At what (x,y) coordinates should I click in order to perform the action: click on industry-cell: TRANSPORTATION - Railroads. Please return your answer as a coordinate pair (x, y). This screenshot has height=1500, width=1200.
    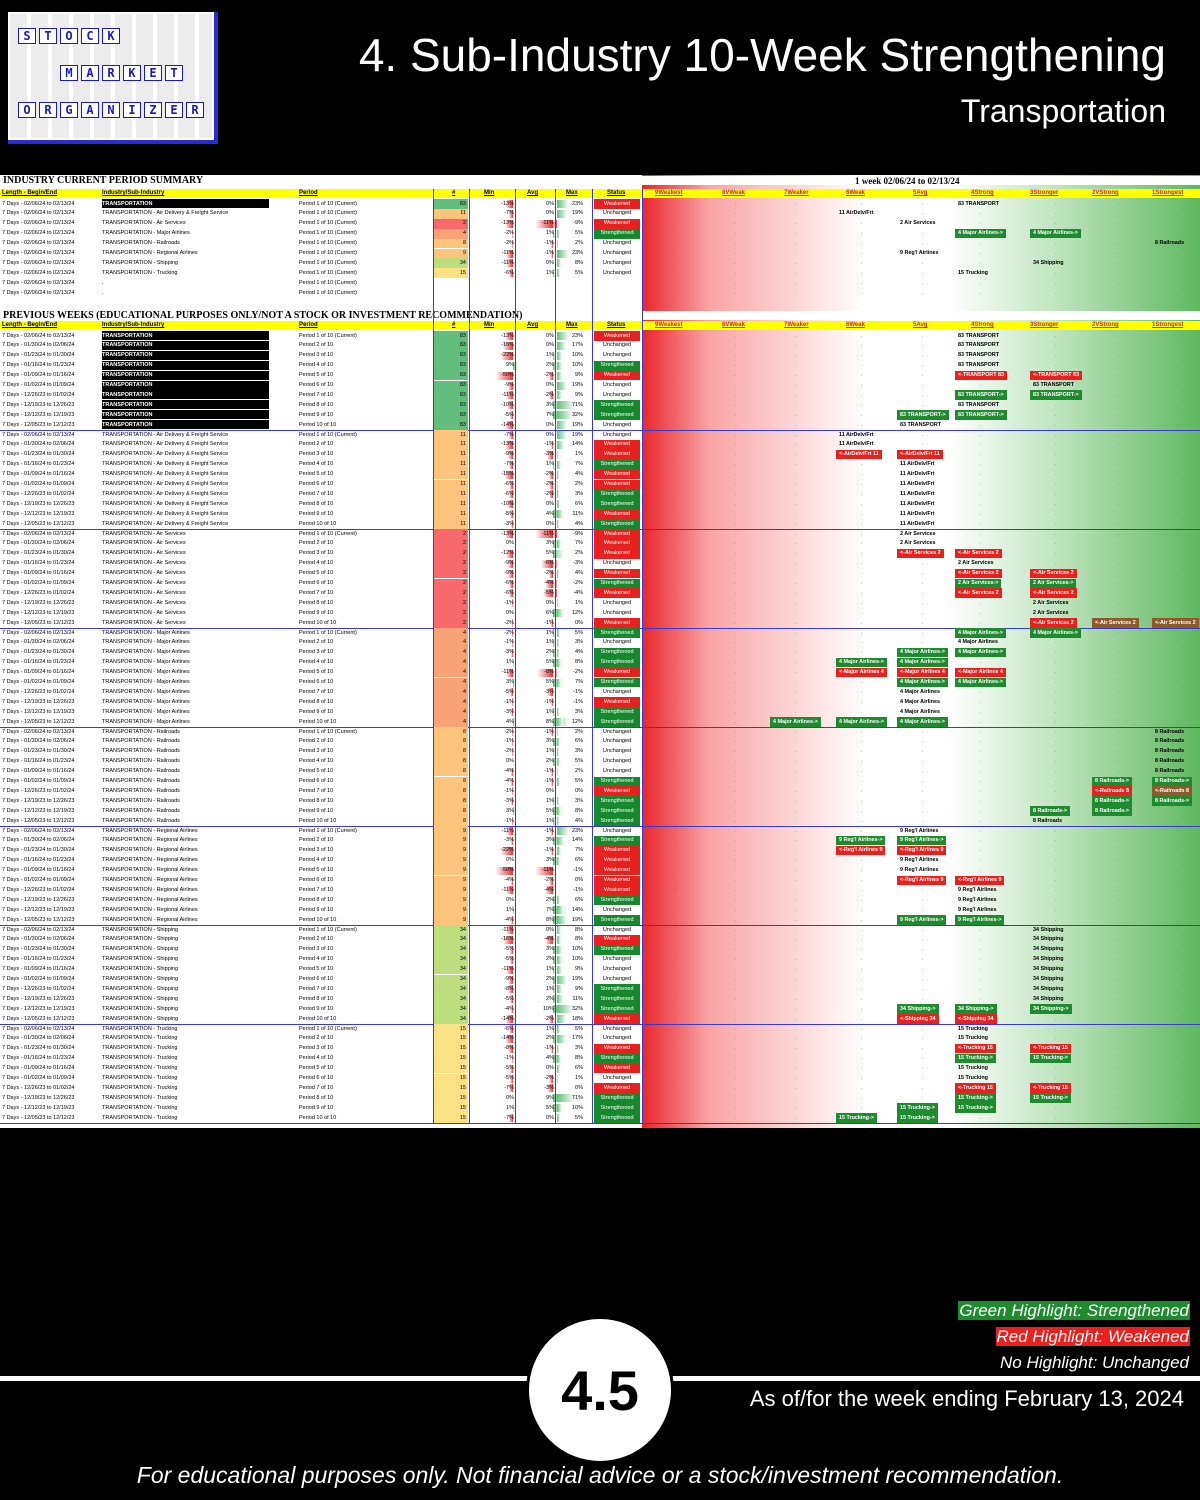
    Looking at the image, I should click on (141, 781).